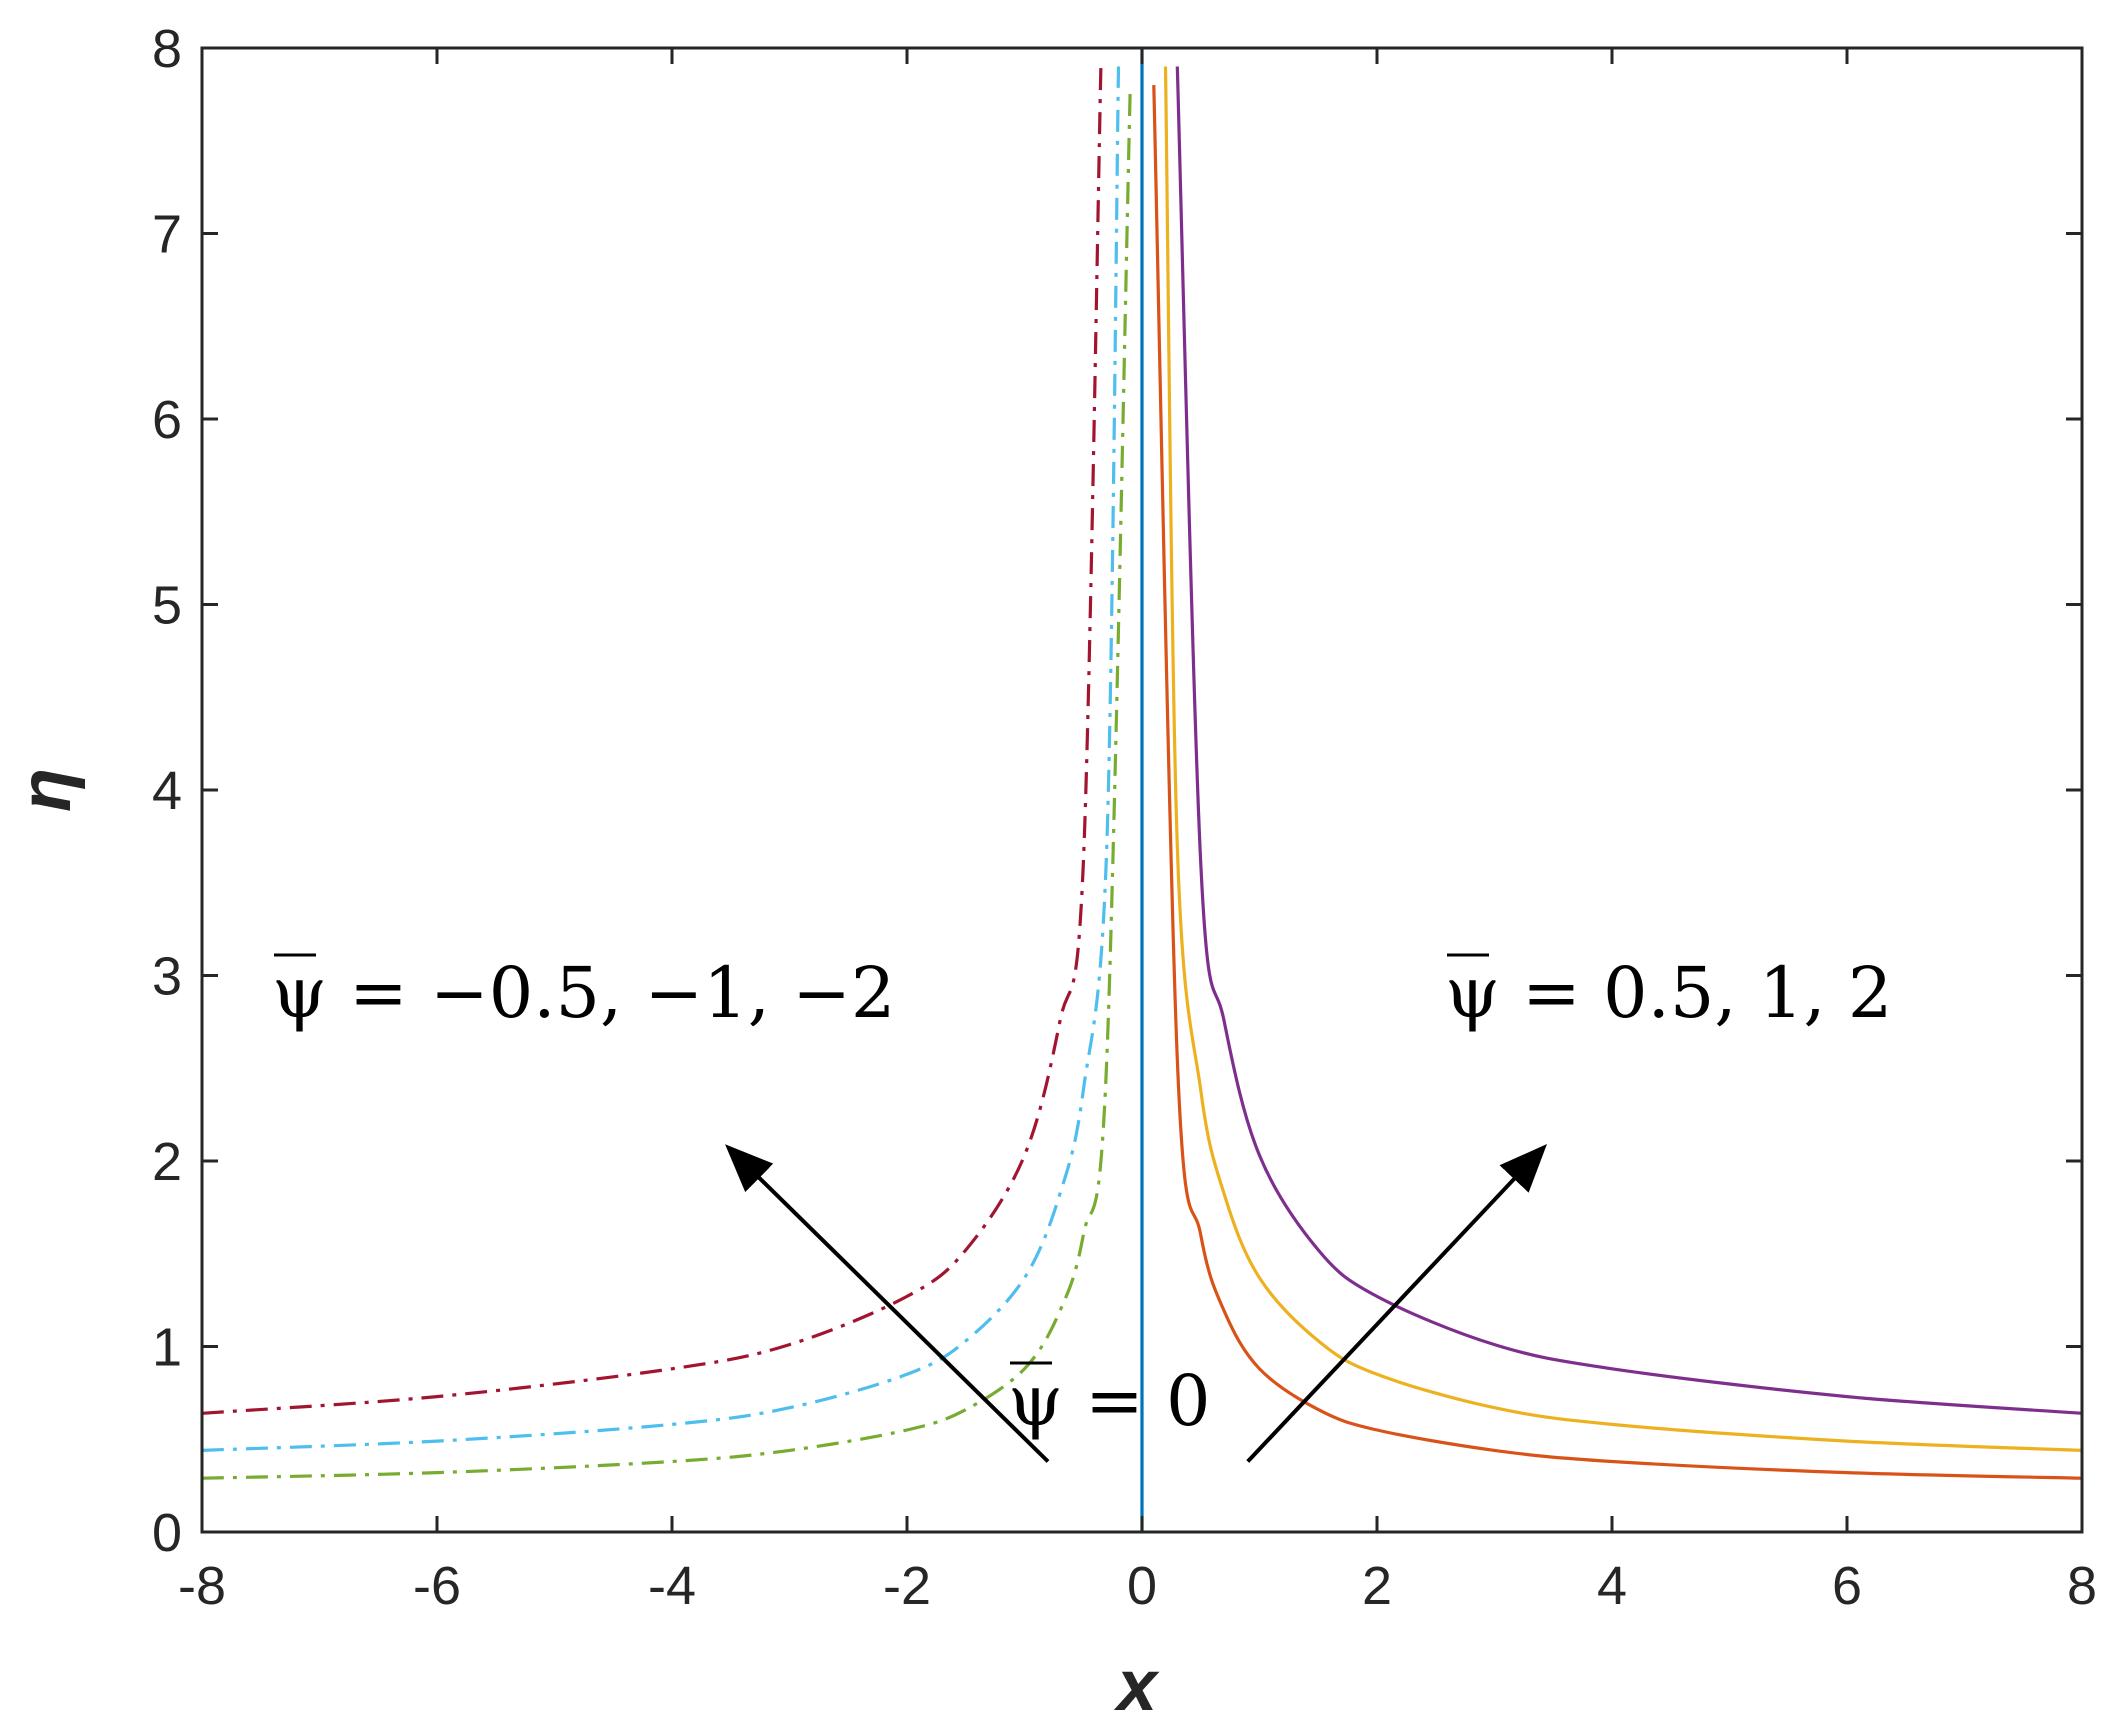 Image resolution: width=2111 pixels, height=1732 pixels. I want to click on y-tick-label: 2, so click(167, 1162).